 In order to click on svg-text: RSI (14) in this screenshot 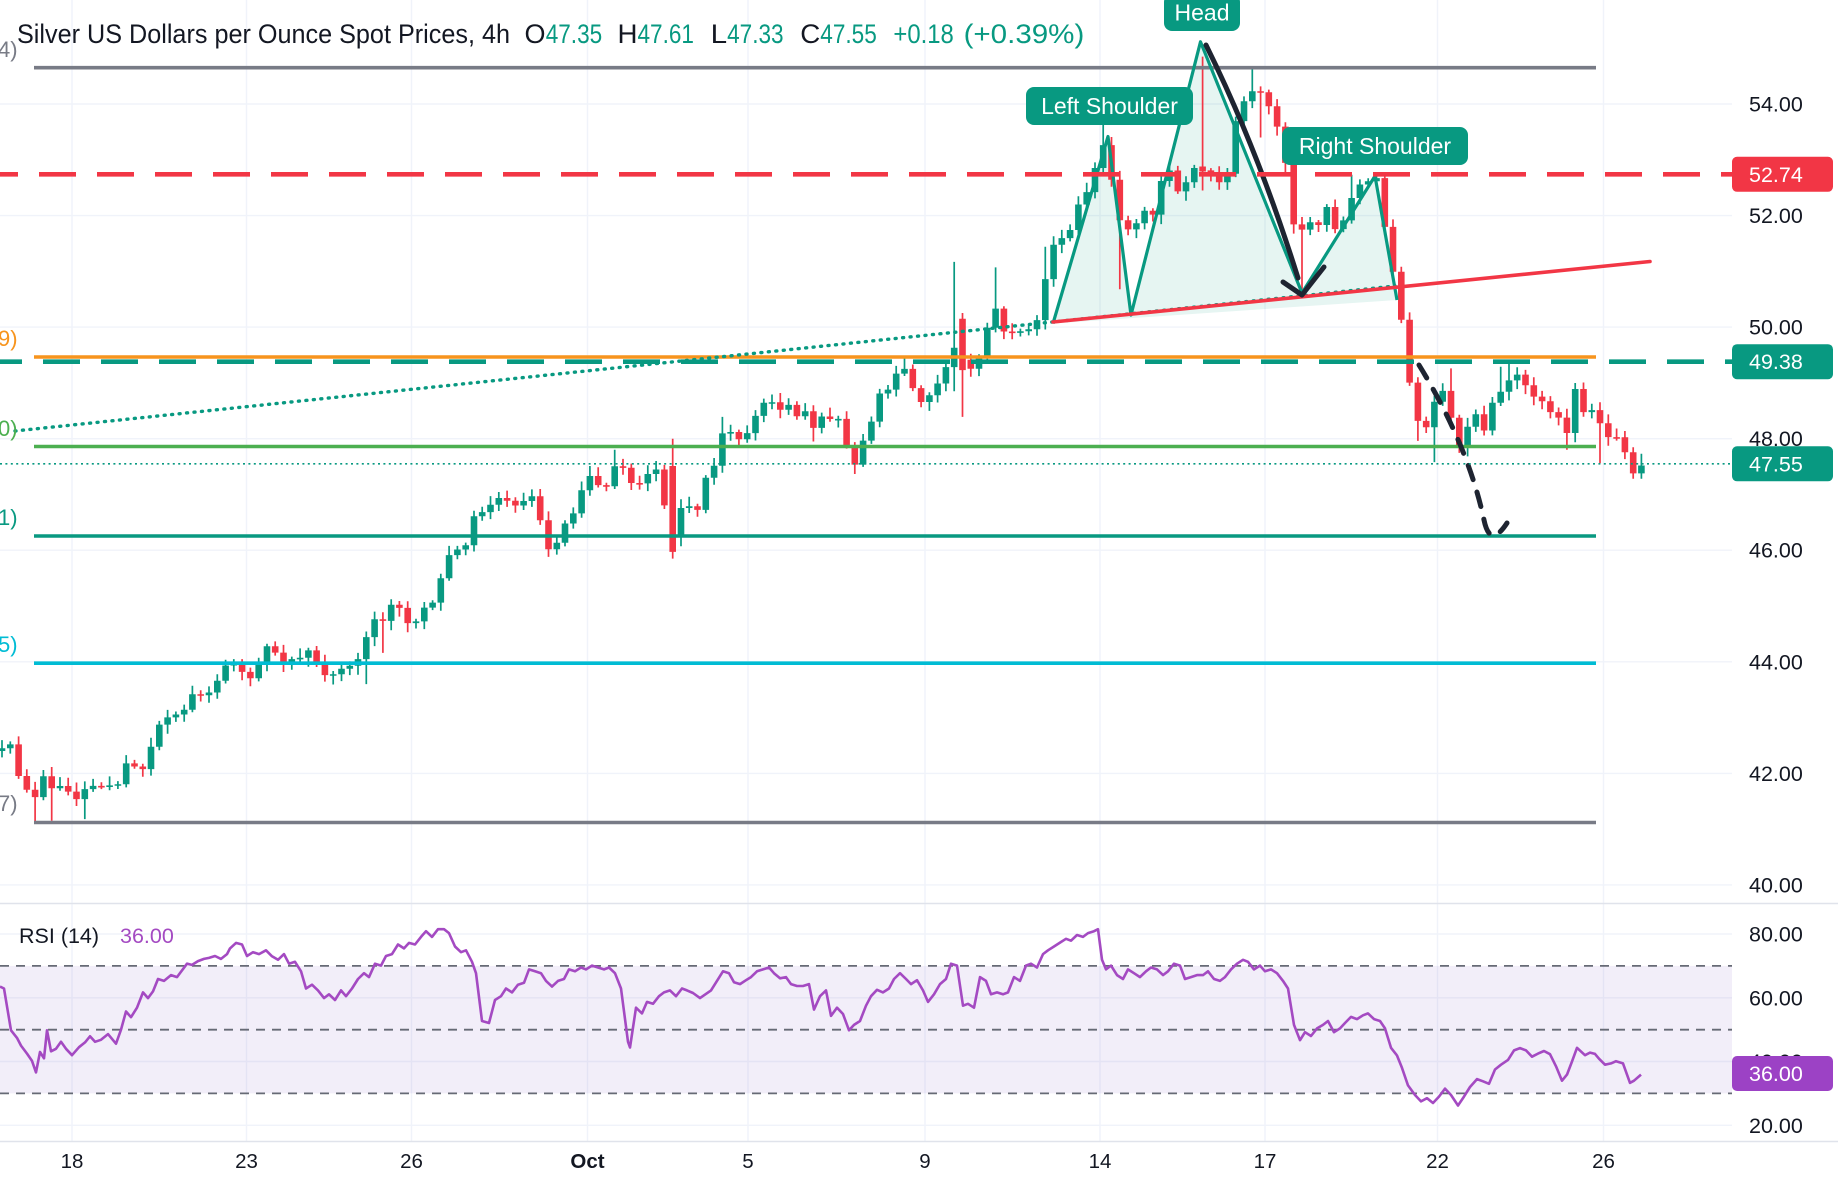, I will do `click(59, 936)`.